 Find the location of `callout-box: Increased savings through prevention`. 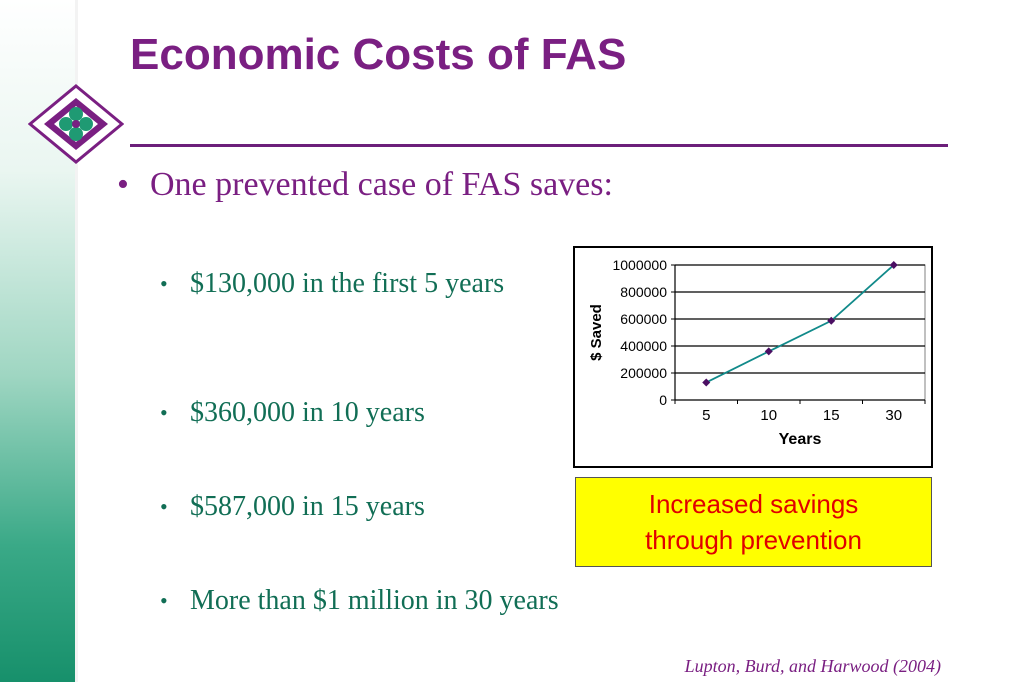

callout-box: Increased savings through prevention is located at coordinates (753, 522).